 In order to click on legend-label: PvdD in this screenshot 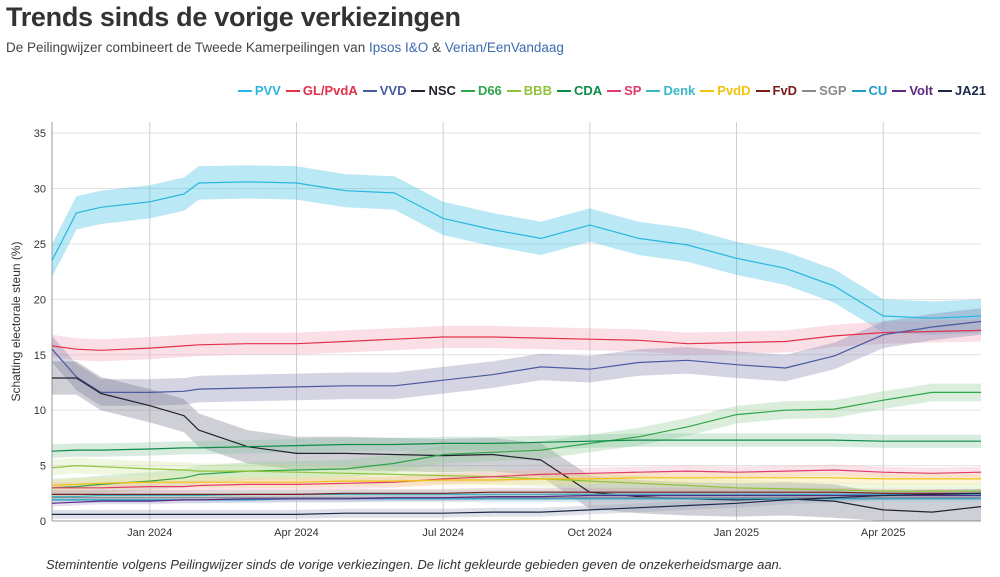, I will do `click(734, 90)`.